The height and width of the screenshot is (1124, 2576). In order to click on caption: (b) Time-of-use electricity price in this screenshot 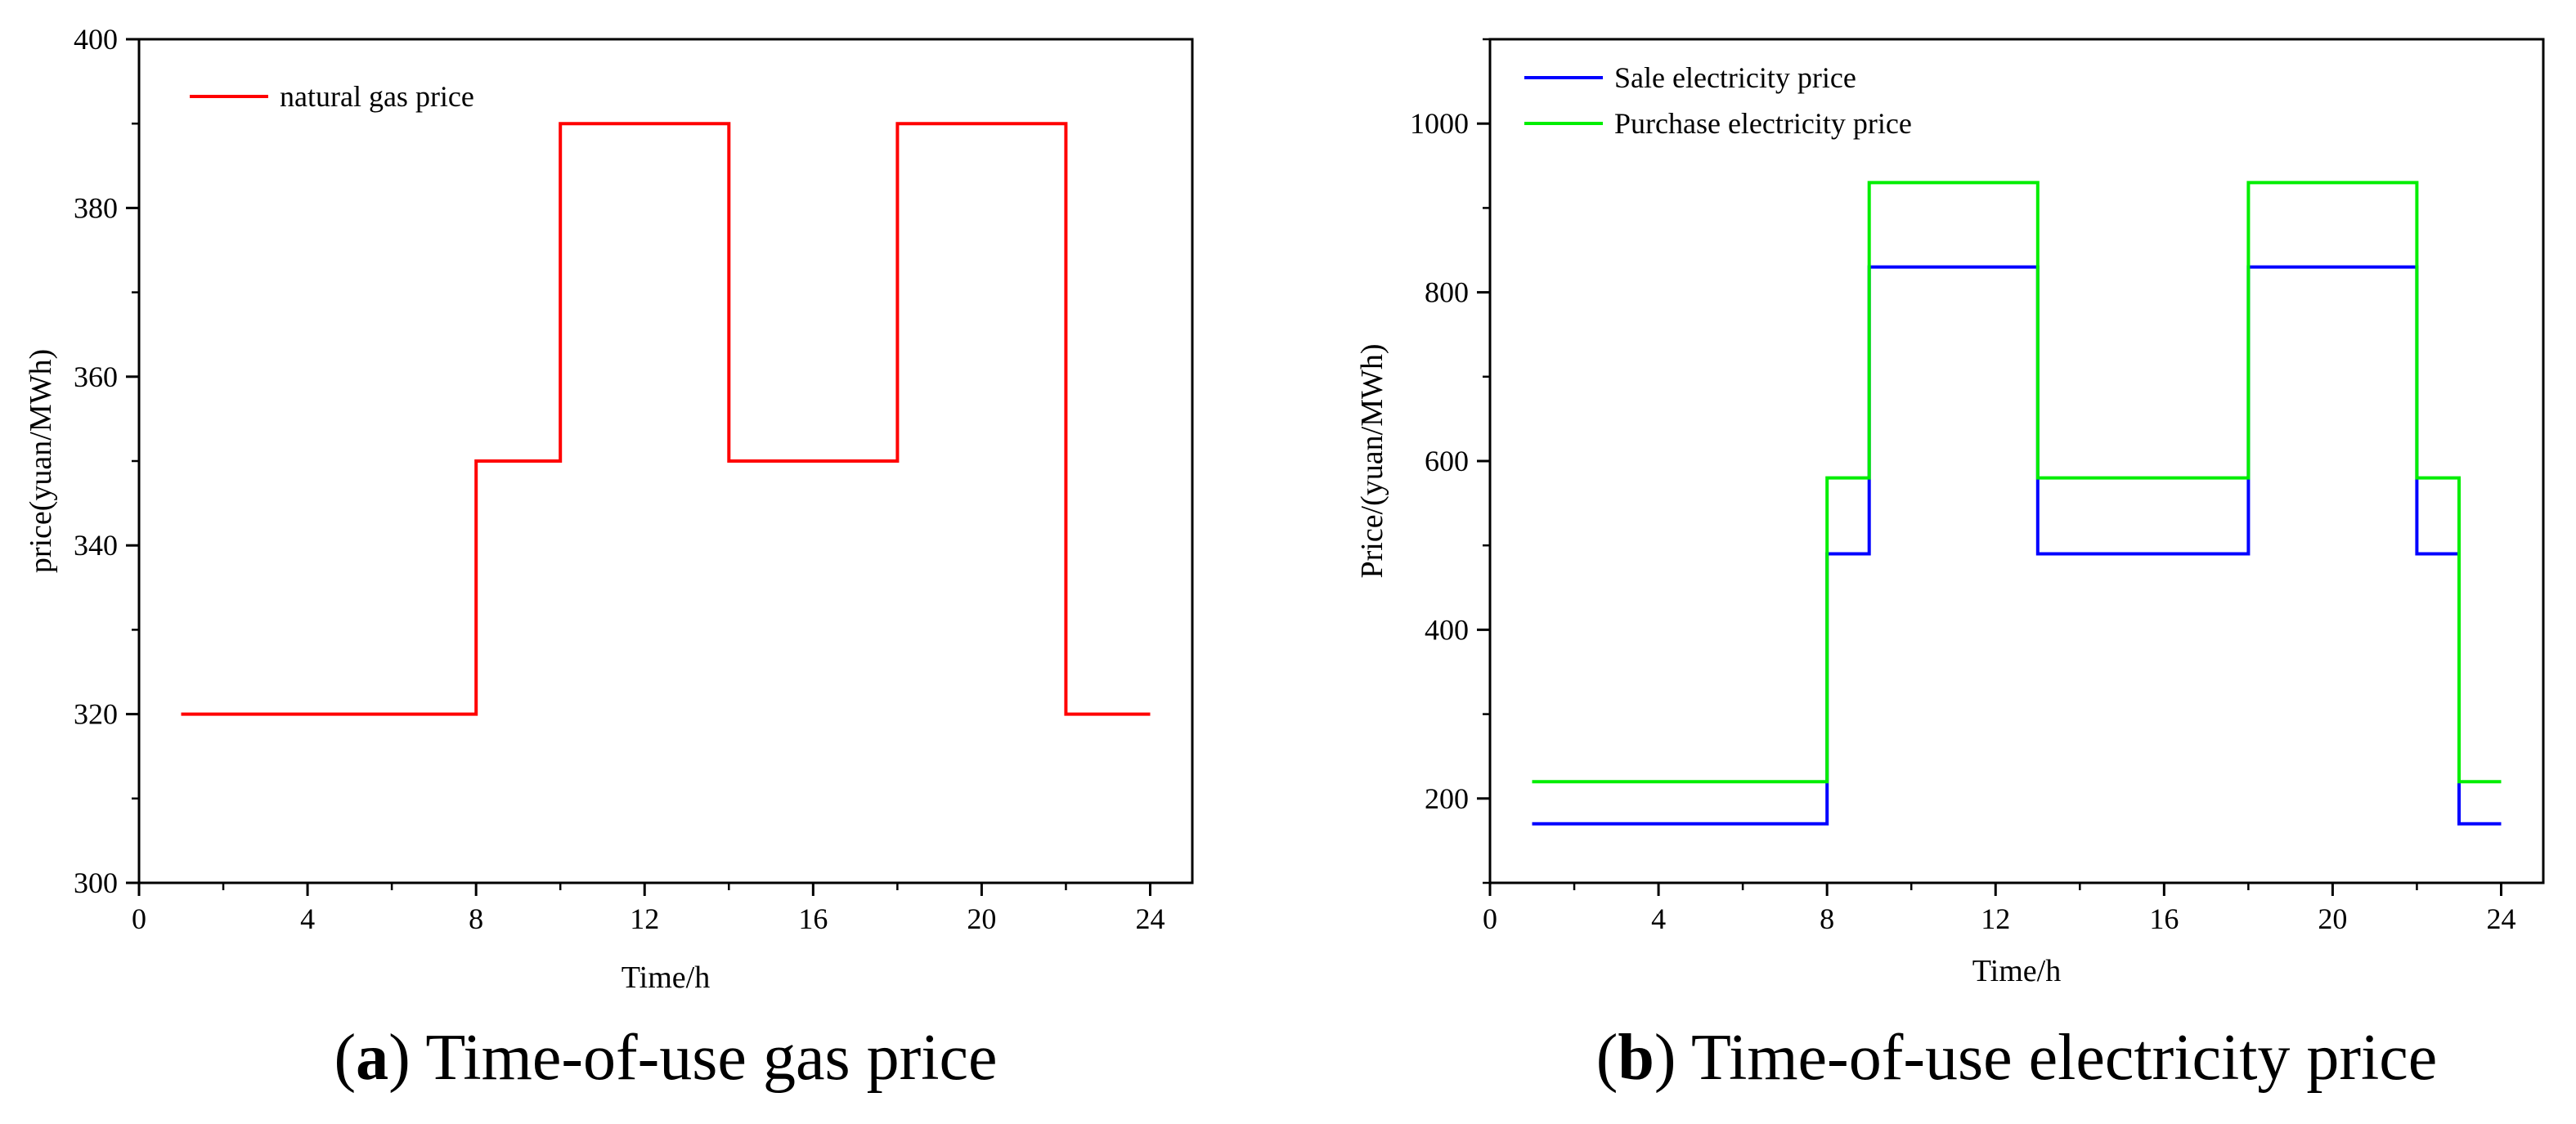, I will do `click(2017, 1058)`.